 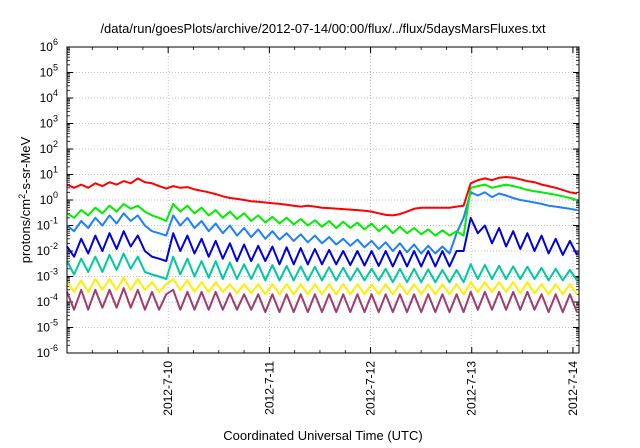 I want to click on y-tick-label: 10², so click(x=49, y=147).